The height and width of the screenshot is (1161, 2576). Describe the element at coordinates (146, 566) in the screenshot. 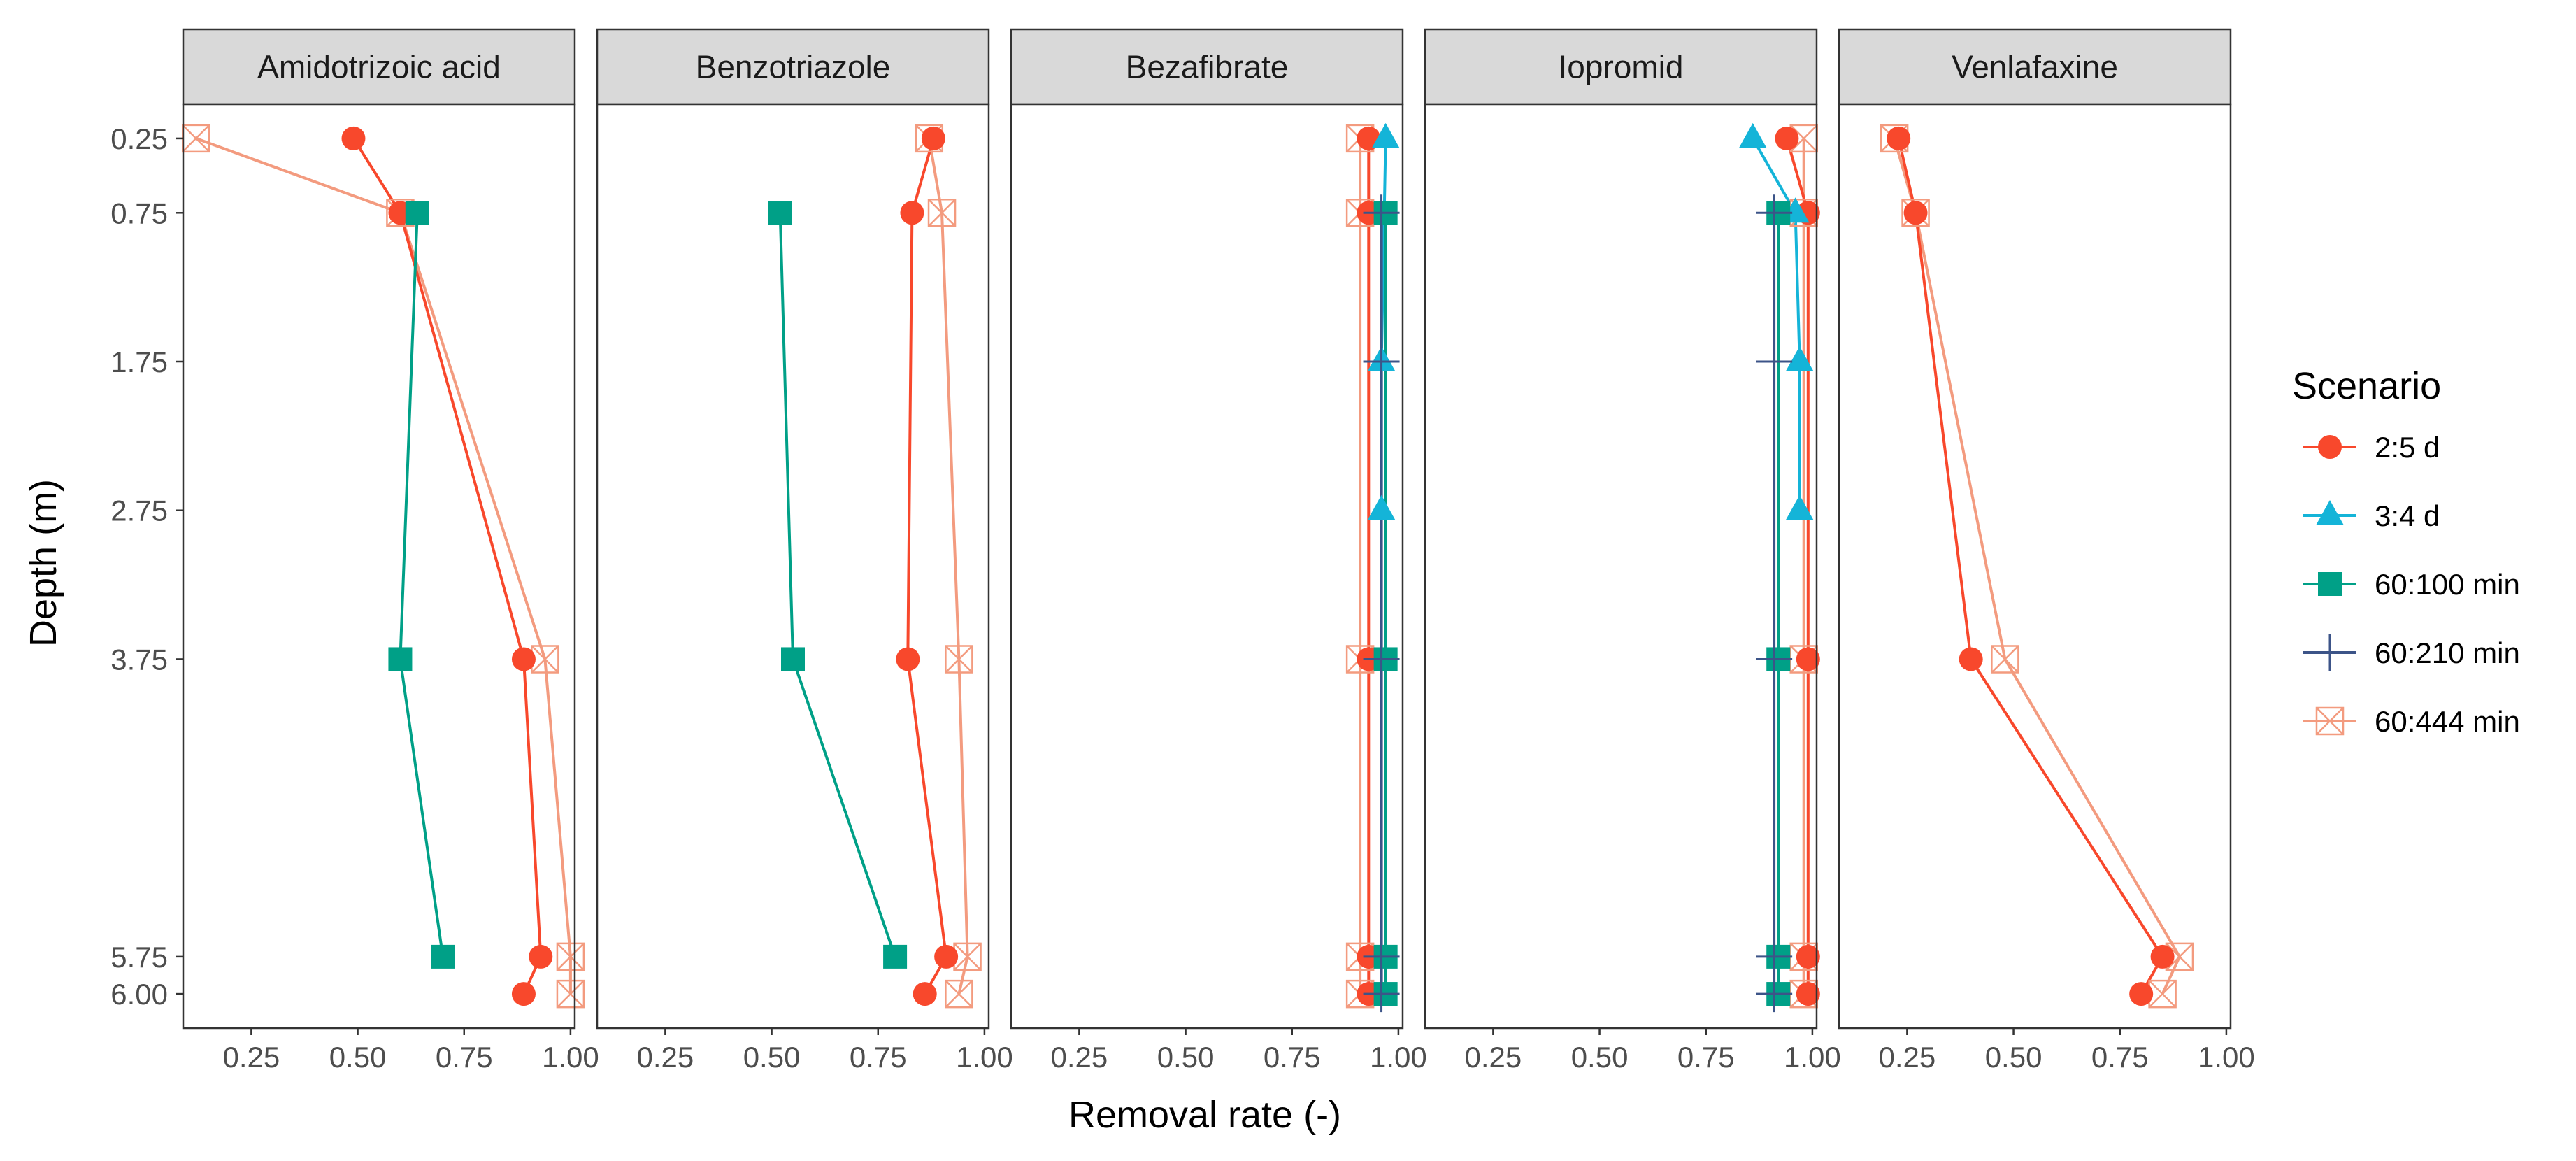

I see `y-axis: 0.25 0.75 1.75 2.75 3.75 5.75 6.00` at that location.